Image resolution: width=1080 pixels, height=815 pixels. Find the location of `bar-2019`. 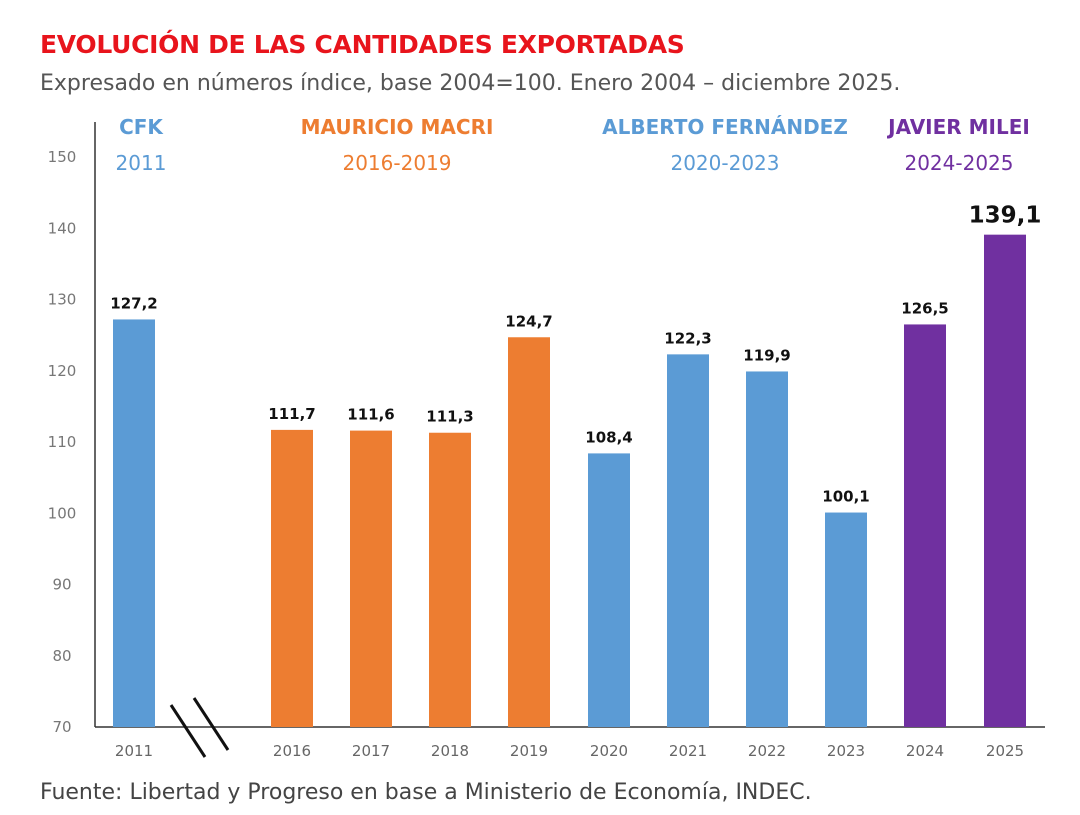

bar-2019 is located at coordinates (529, 532).